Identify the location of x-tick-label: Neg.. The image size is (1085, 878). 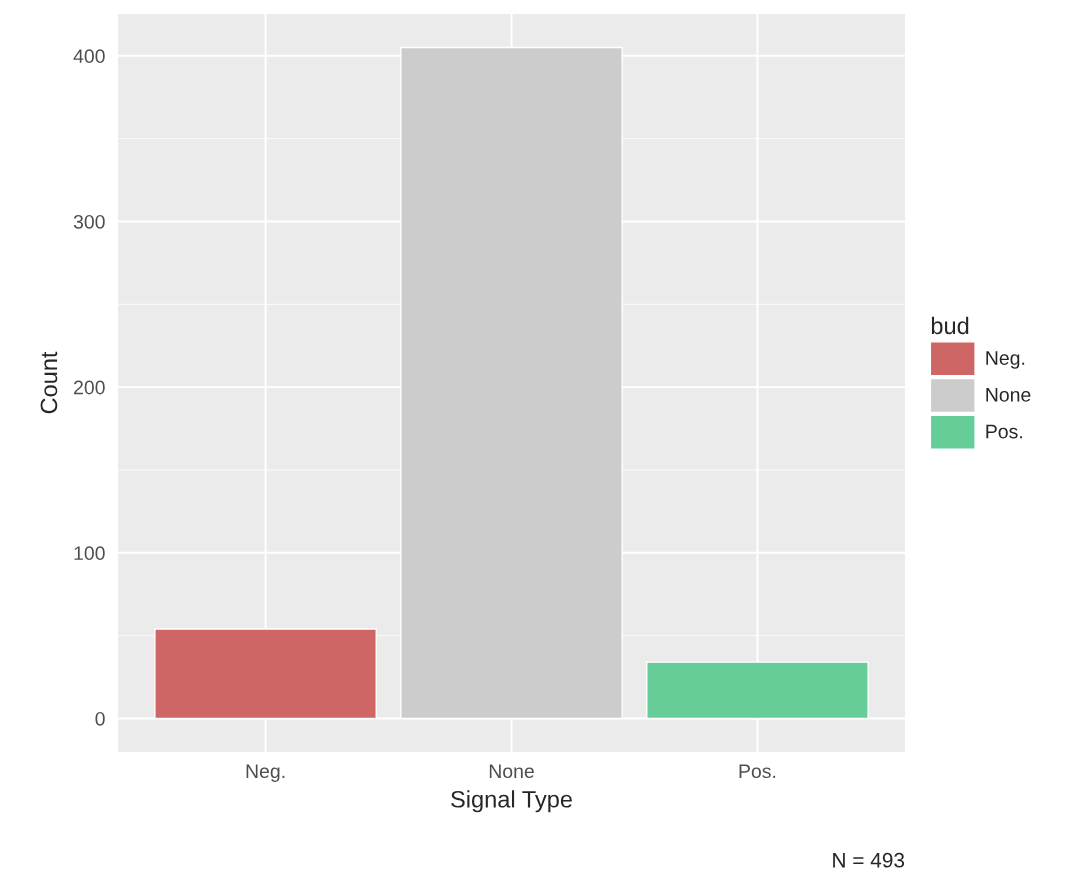
(265, 773).